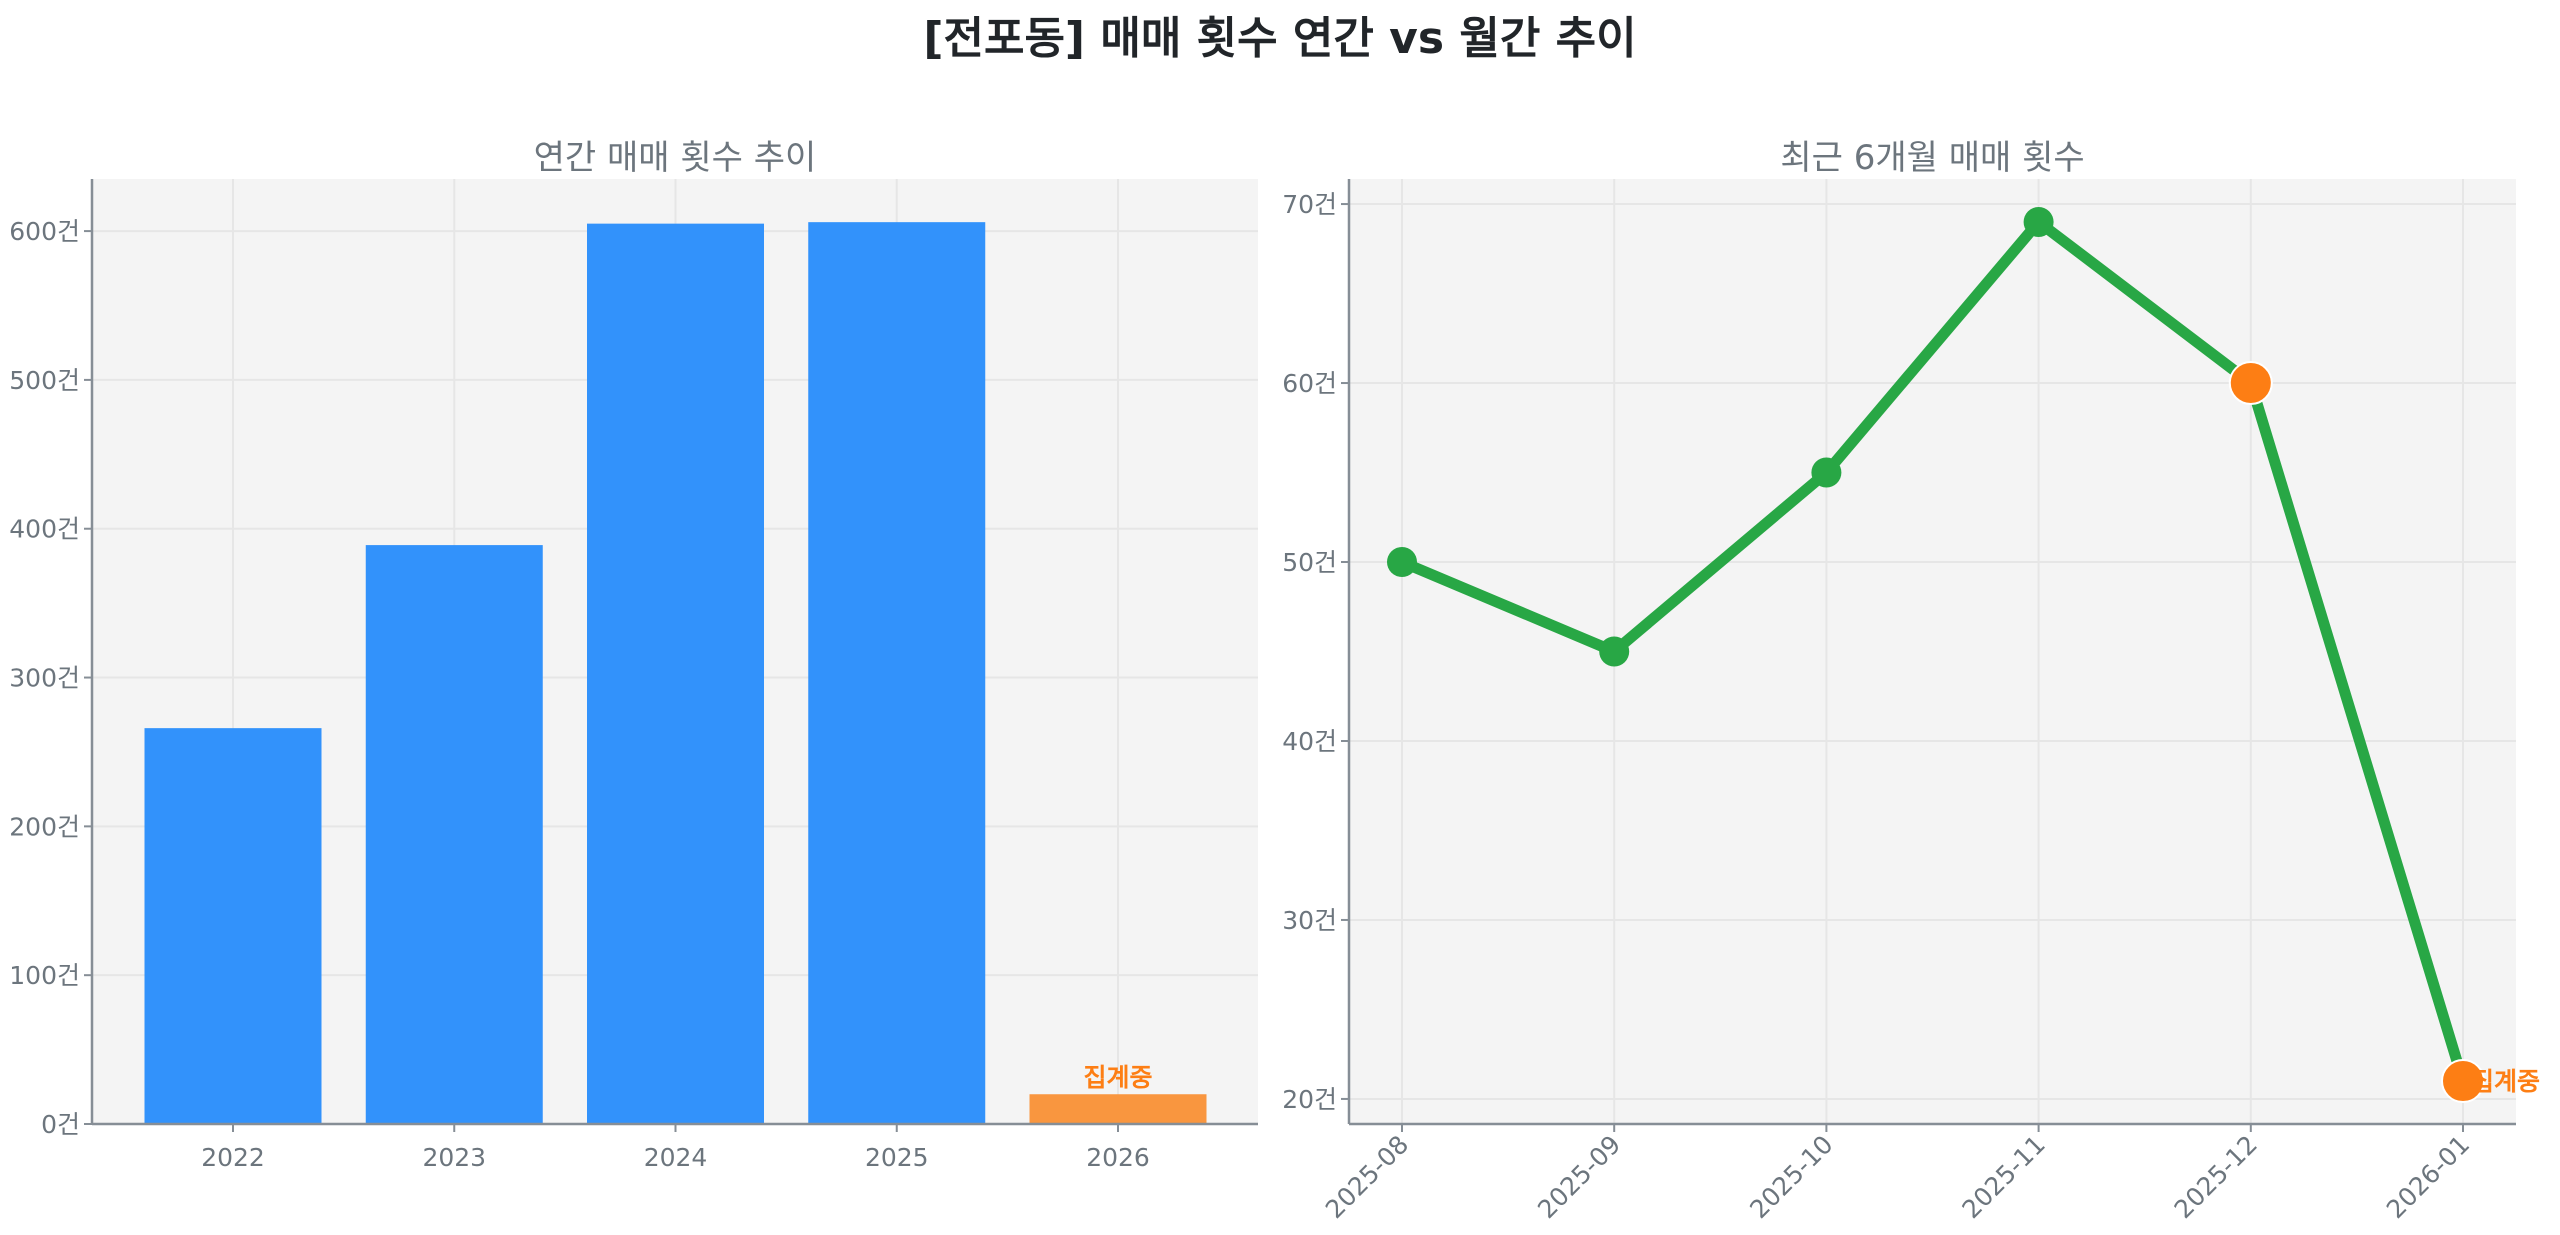  Describe the element at coordinates (676, 1157) in the screenshot. I see `x-tick-label: 2024` at that location.